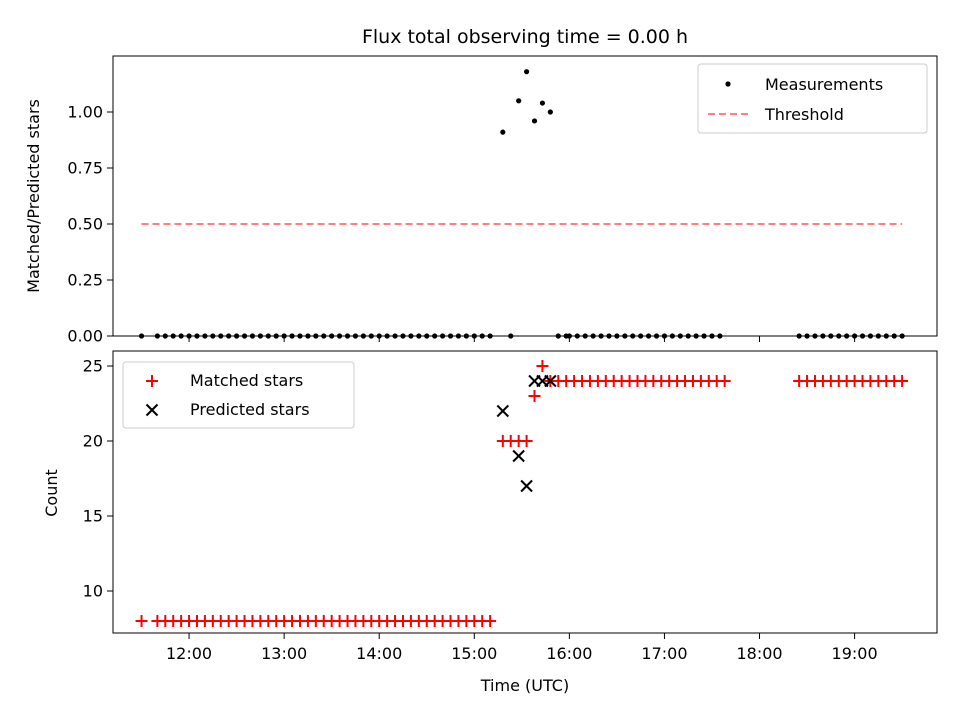 The image size is (960, 720). Describe the element at coordinates (90, 224) in the screenshot. I see `top-y-axis: 0.00 0.25 0.50 0.75 1.00` at that location.